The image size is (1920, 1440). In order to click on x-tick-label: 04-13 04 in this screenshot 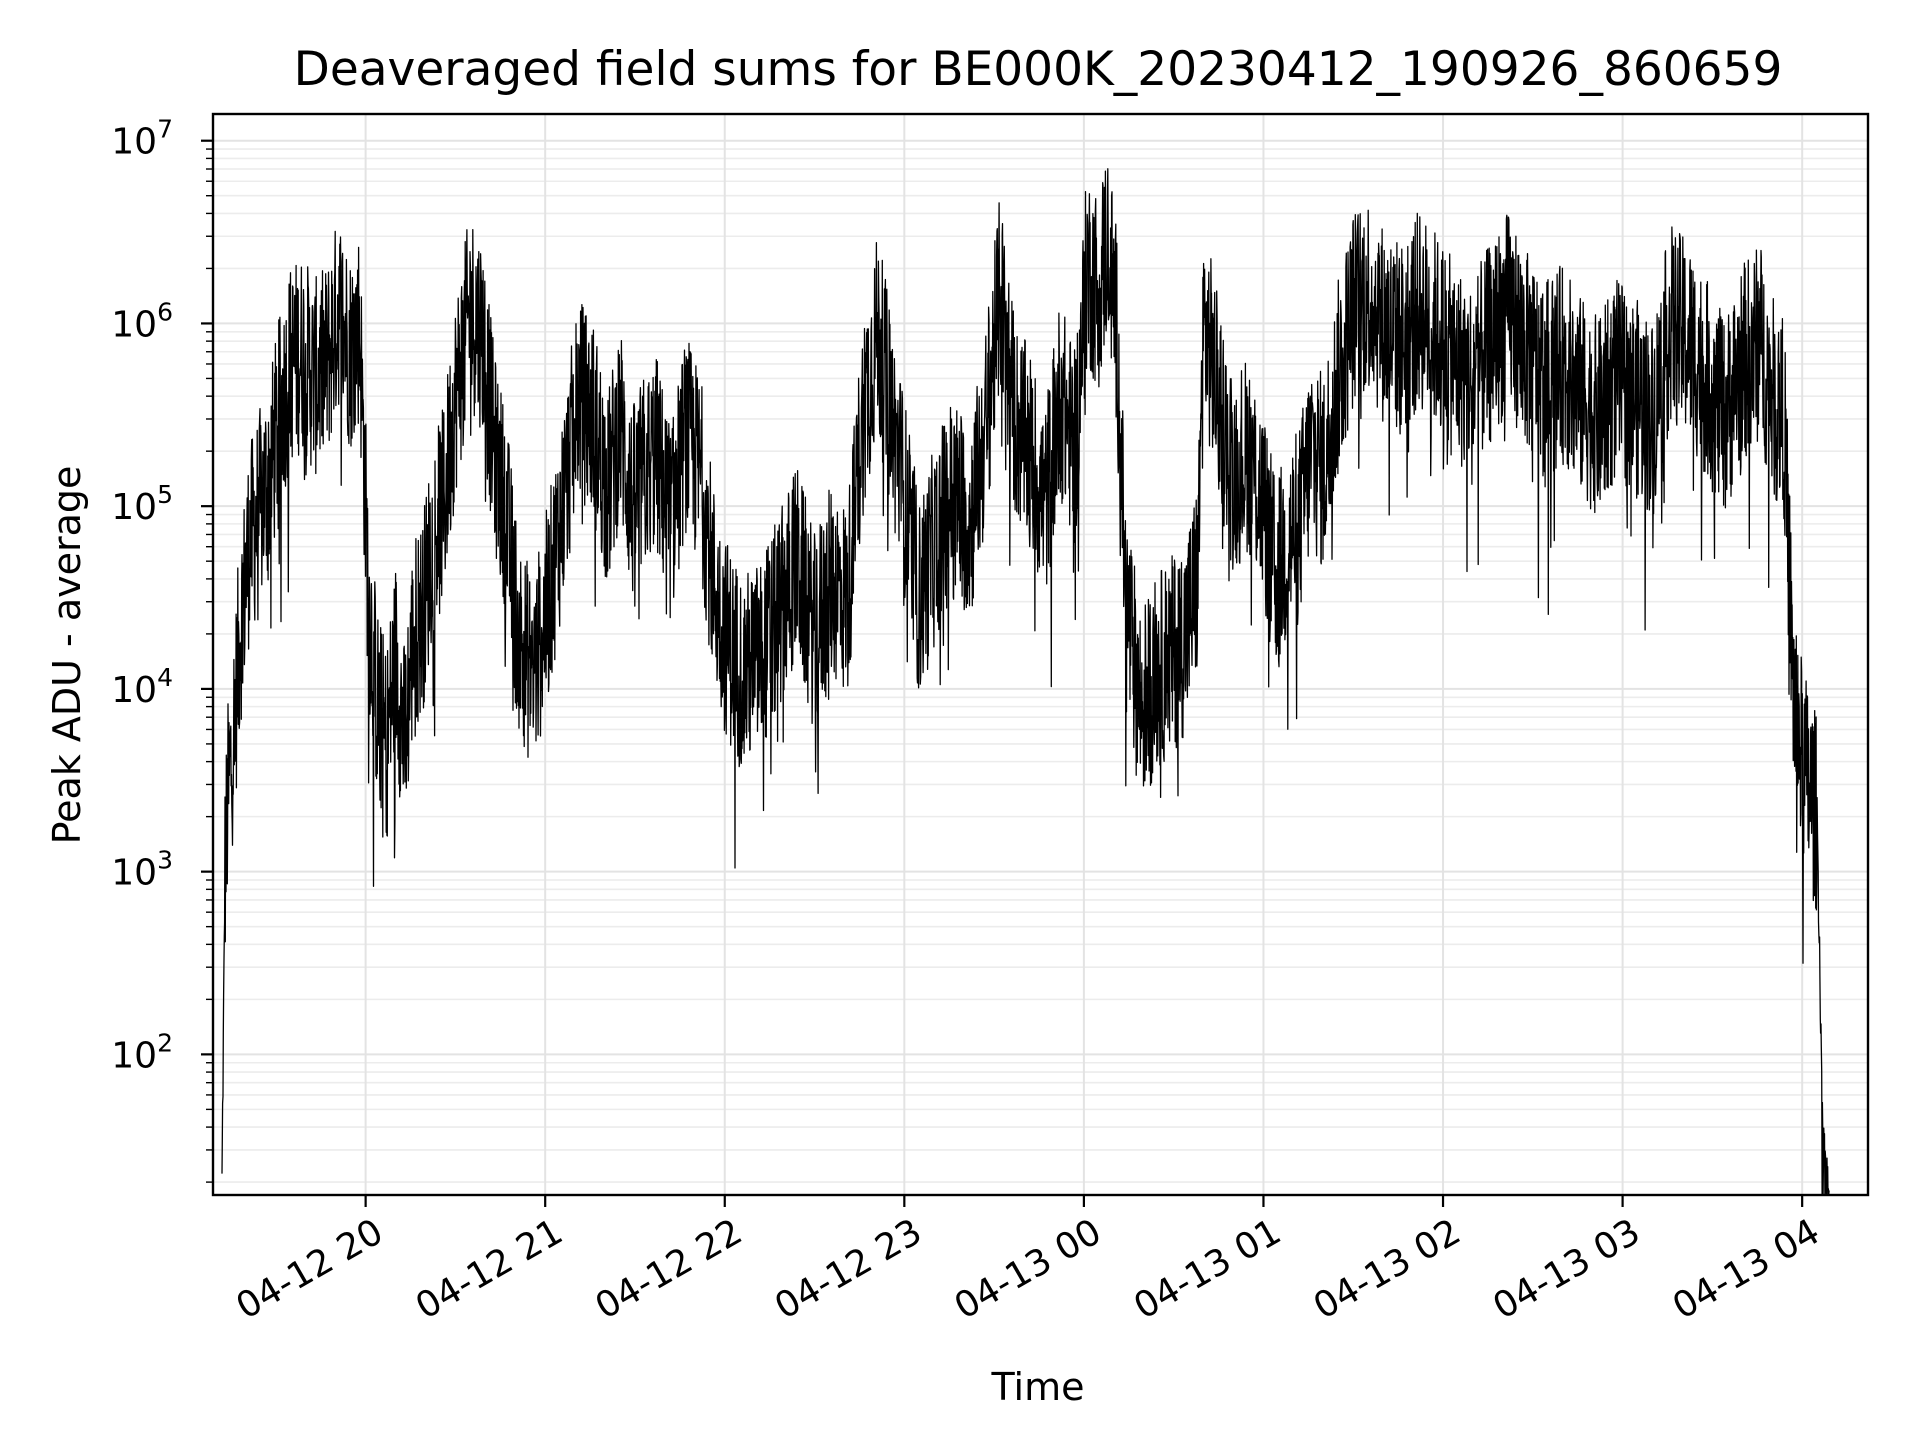, I will do `click(1746, 1269)`.